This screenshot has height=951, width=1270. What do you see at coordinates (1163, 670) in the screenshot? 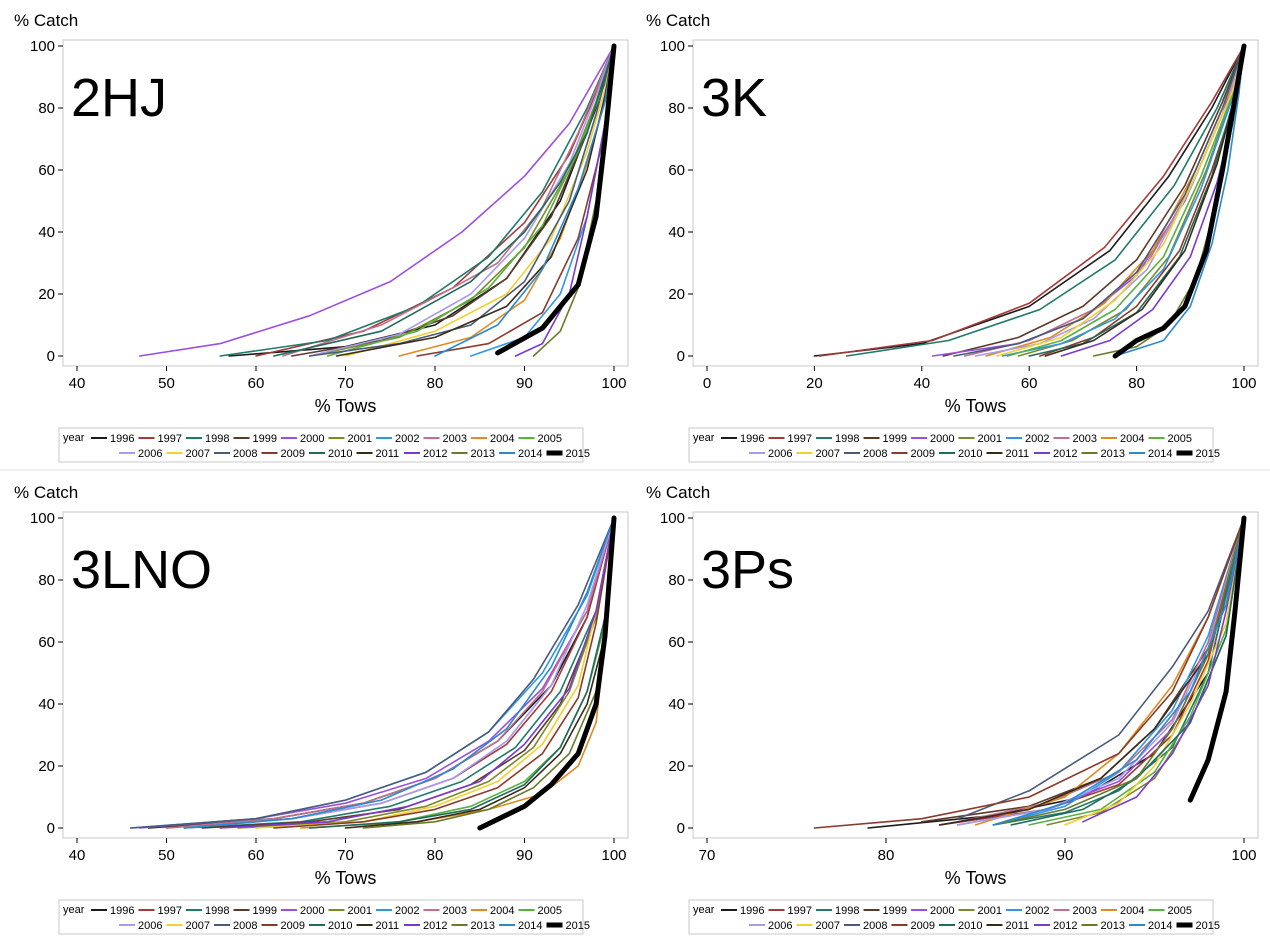
I see `series-line-2012` at bounding box center [1163, 670].